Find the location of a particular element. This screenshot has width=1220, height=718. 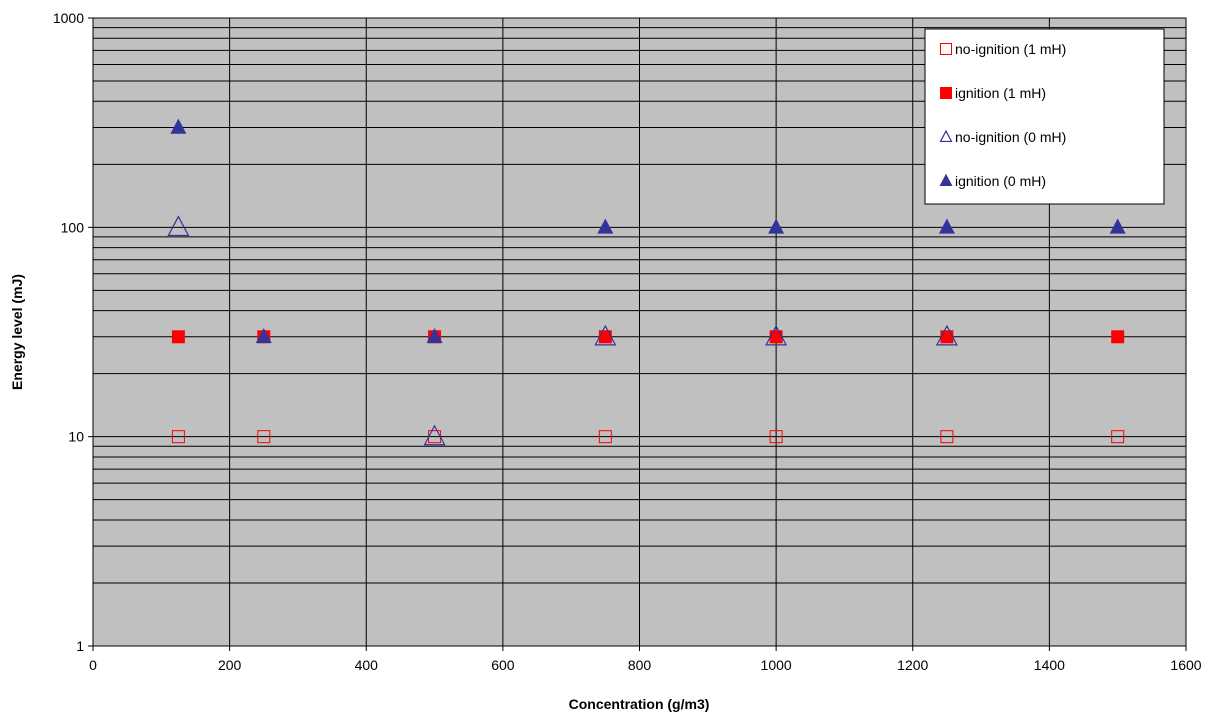

x-tick-label: 800 is located at coordinates (640, 665).